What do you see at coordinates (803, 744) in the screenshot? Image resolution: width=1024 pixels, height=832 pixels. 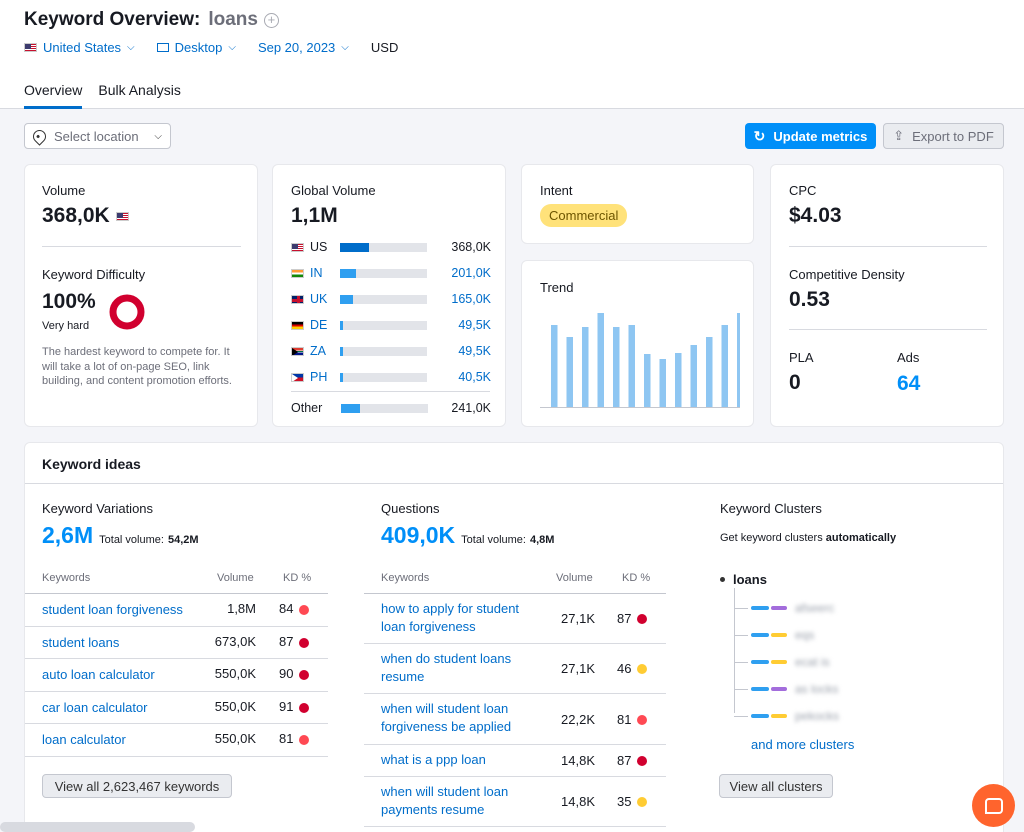 I see `more-clusters-link: and more clusters` at bounding box center [803, 744].